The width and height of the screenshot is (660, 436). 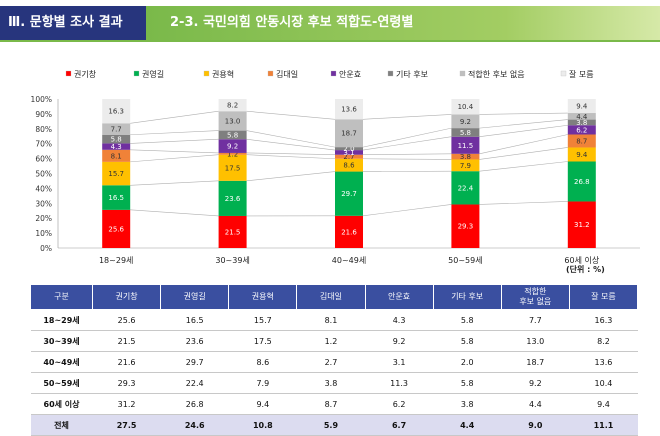 I want to click on y-tick-label: 30%, so click(x=43, y=203).